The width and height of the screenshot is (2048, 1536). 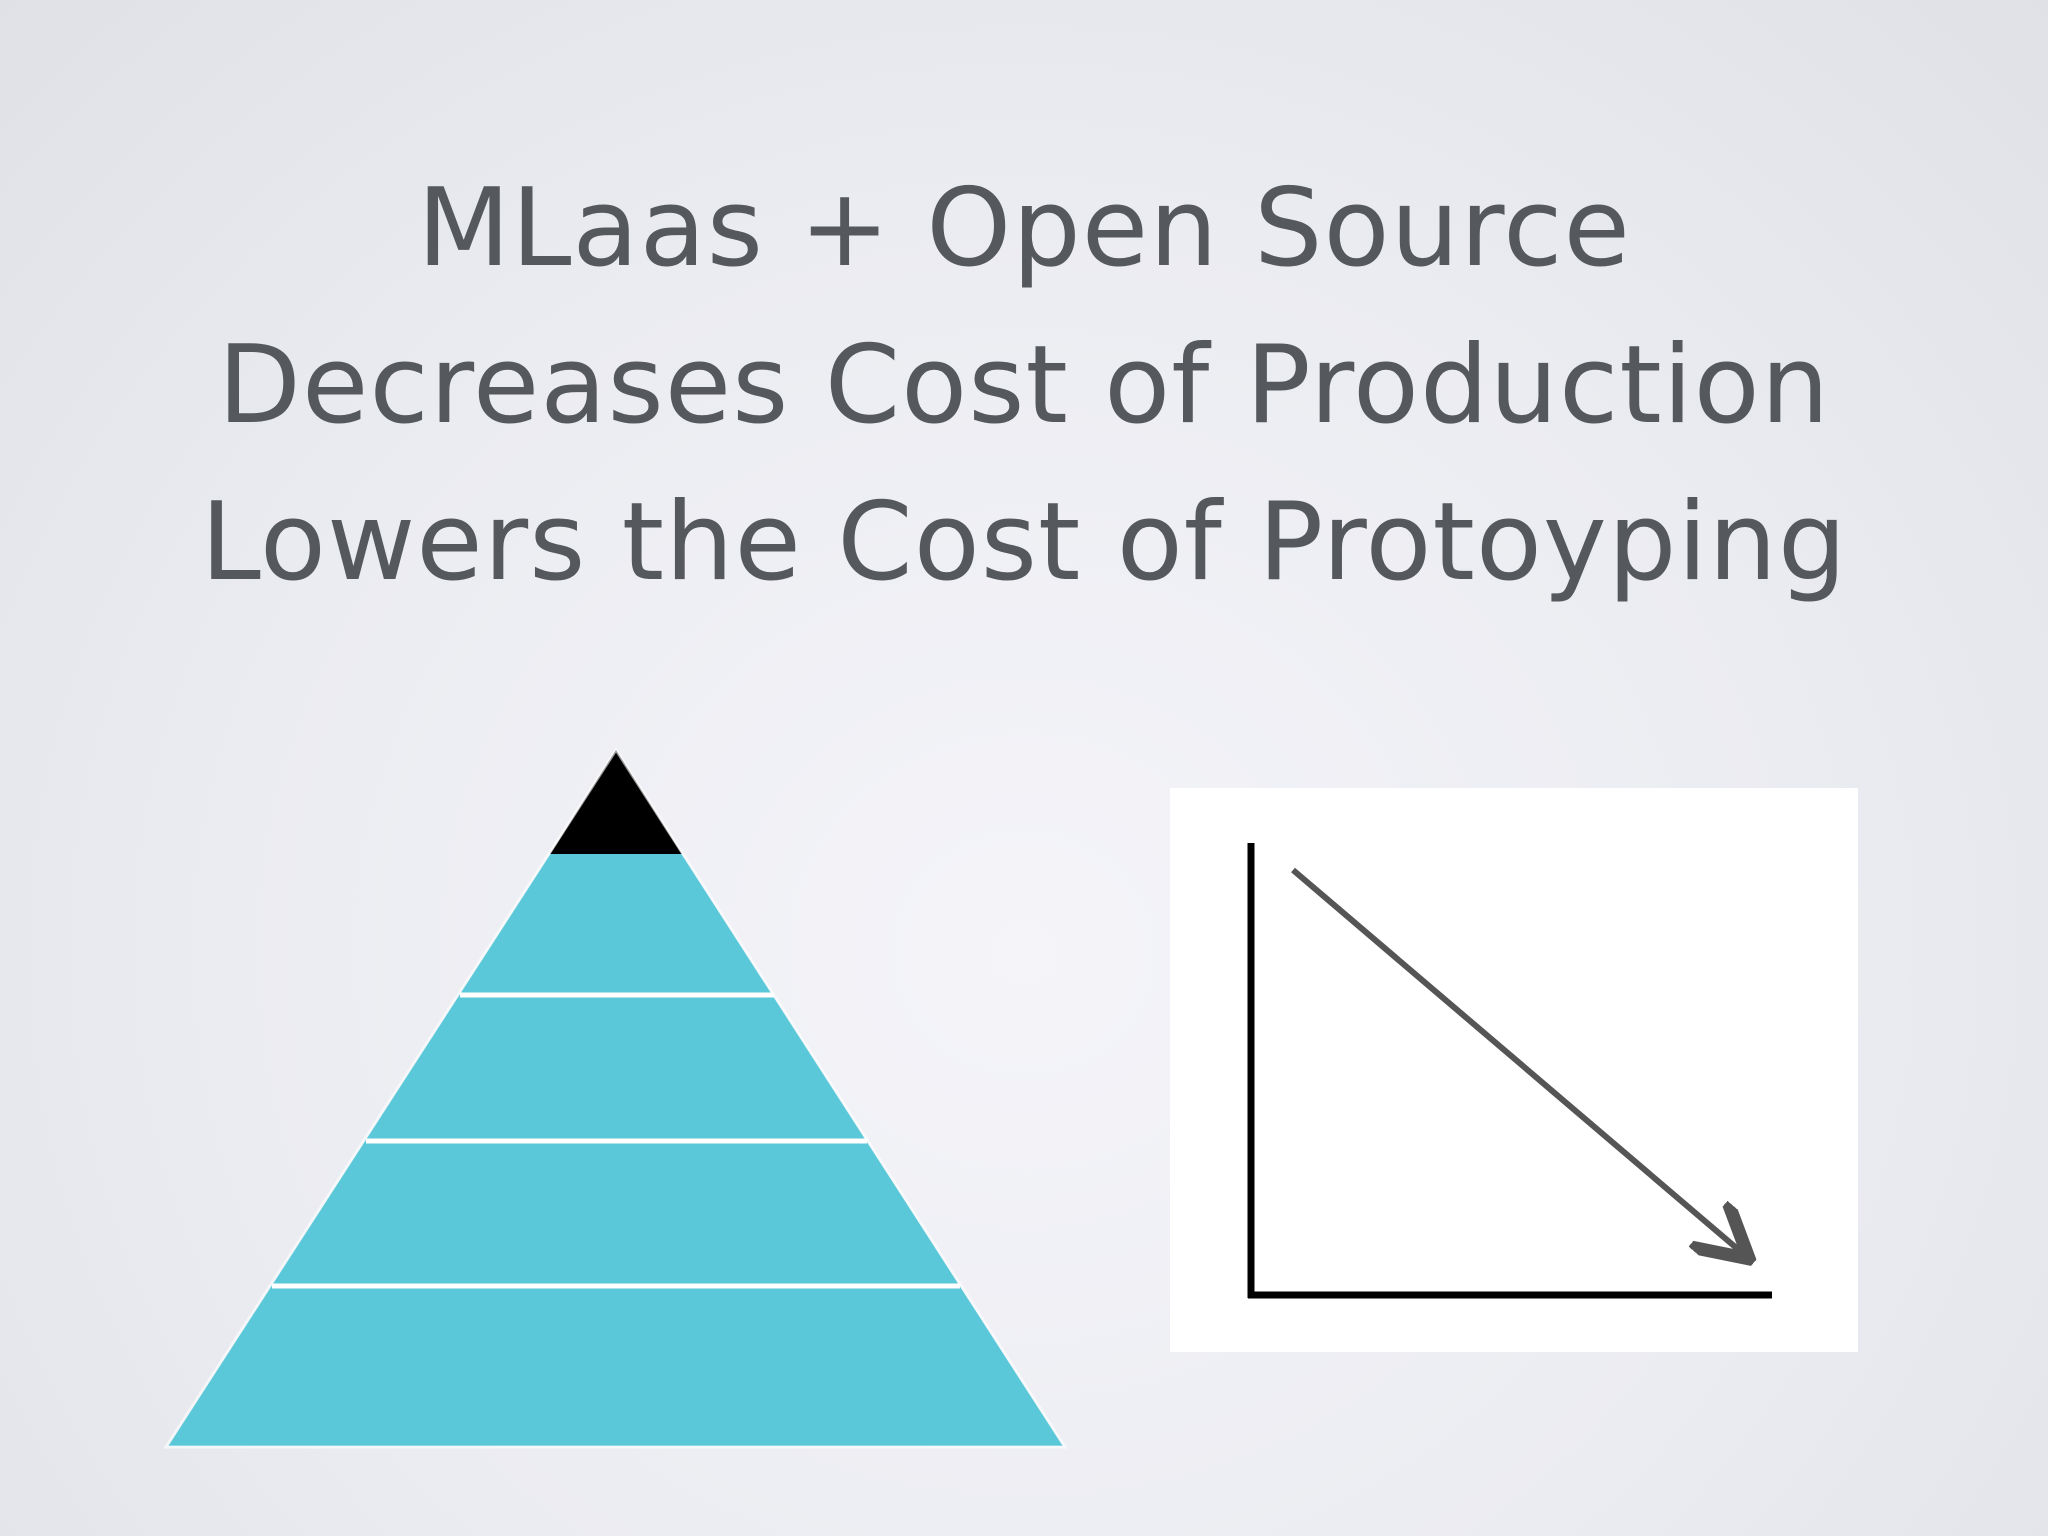 I want to click on title-line-1: MLaas + Open Source, so click(x=1024, y=228).